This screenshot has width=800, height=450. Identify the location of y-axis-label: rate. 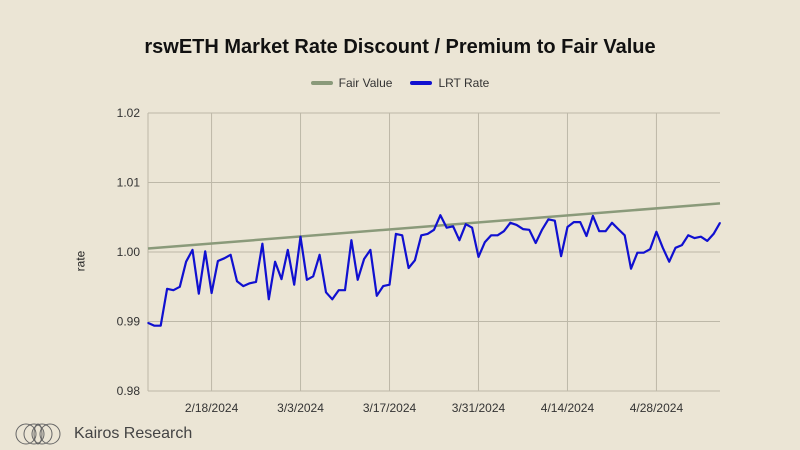
(80, 261).